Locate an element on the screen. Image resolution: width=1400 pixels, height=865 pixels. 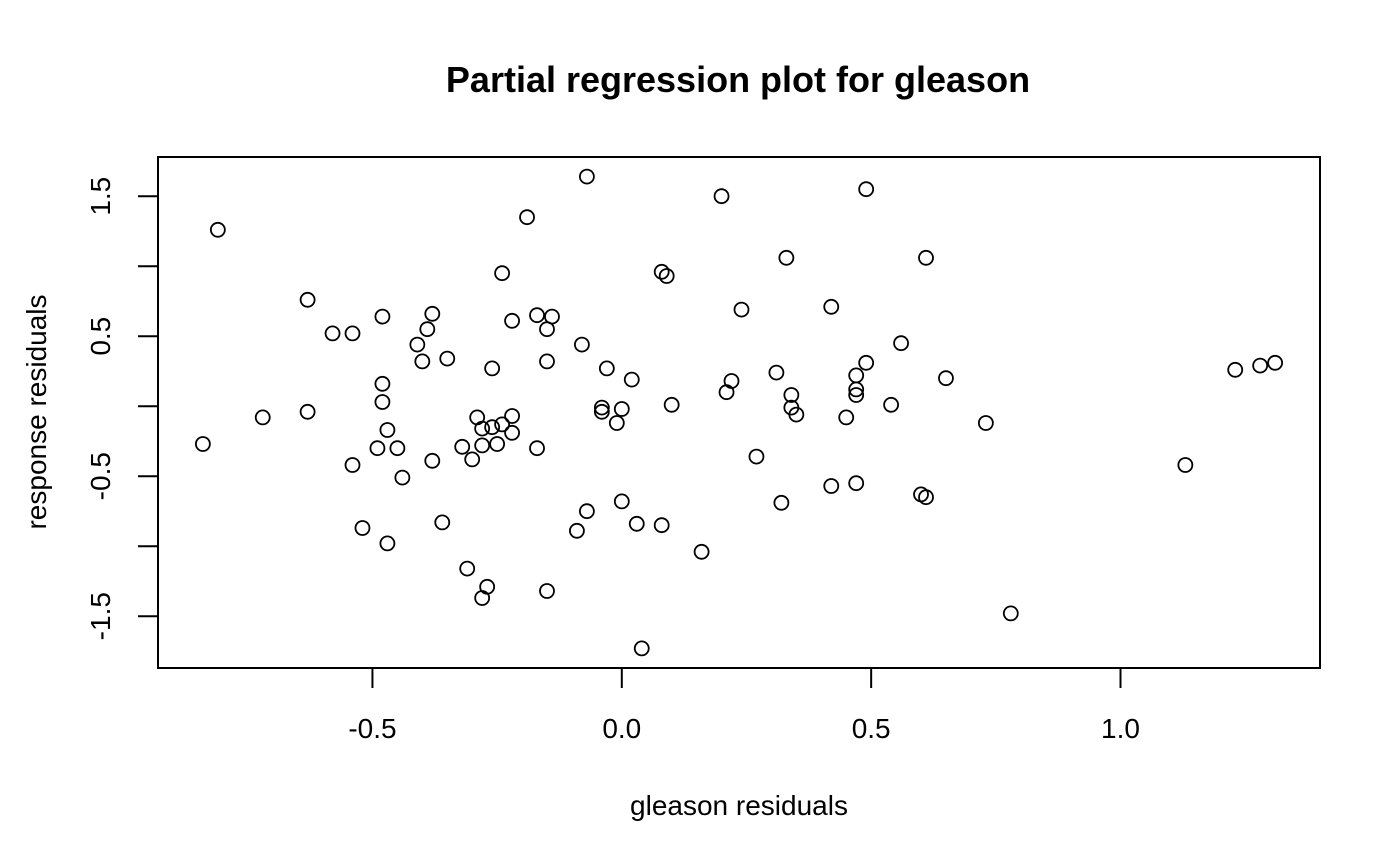
x-axis-label: gleason residuals is located at coordinates (739, 805).